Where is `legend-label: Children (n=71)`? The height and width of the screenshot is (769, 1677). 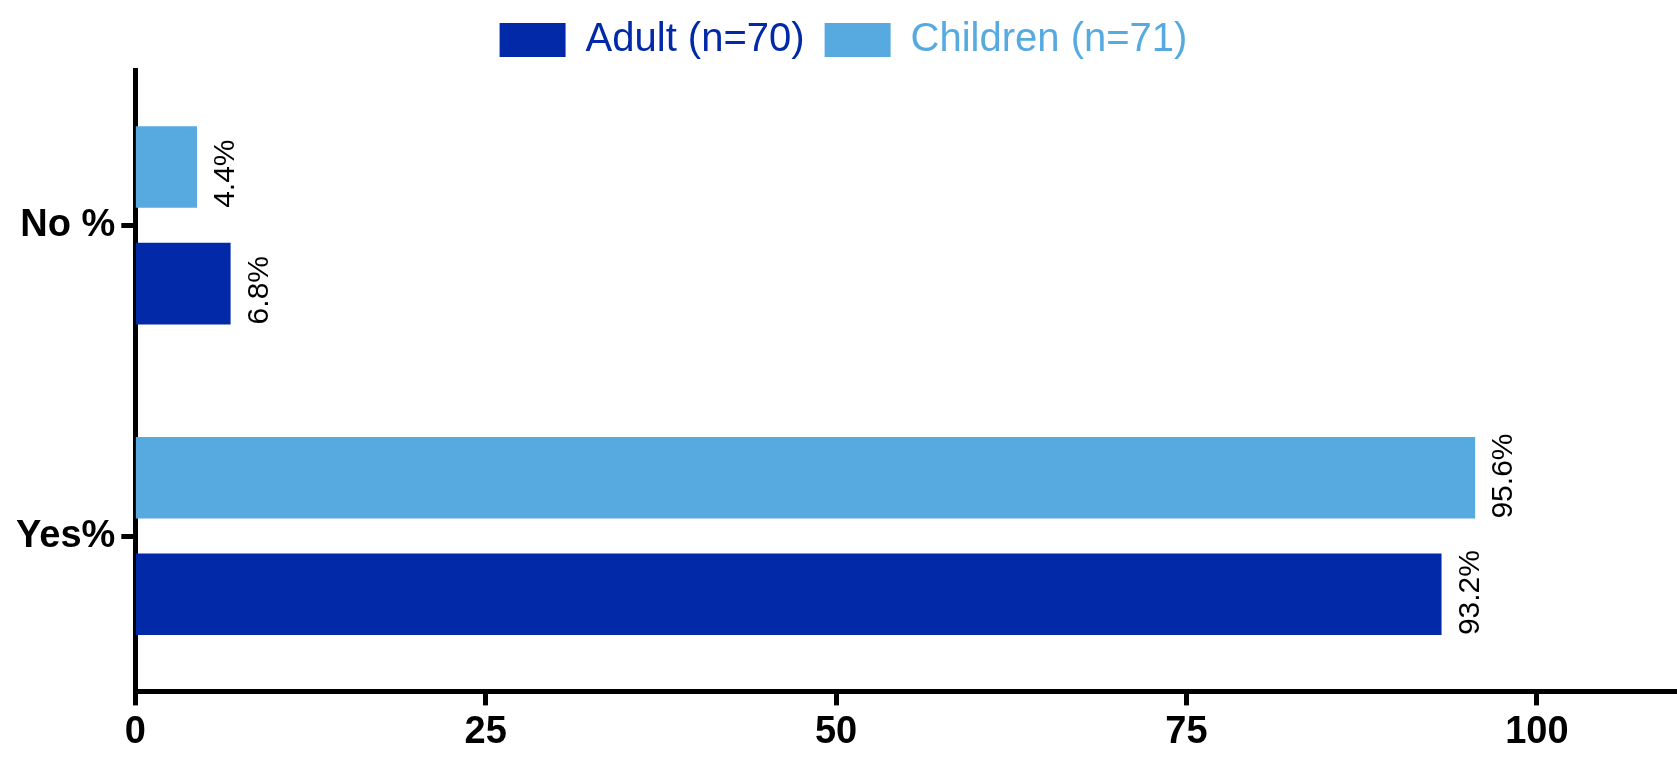 legend-label: Children (n=71) is located at coordinates (1049, 37).